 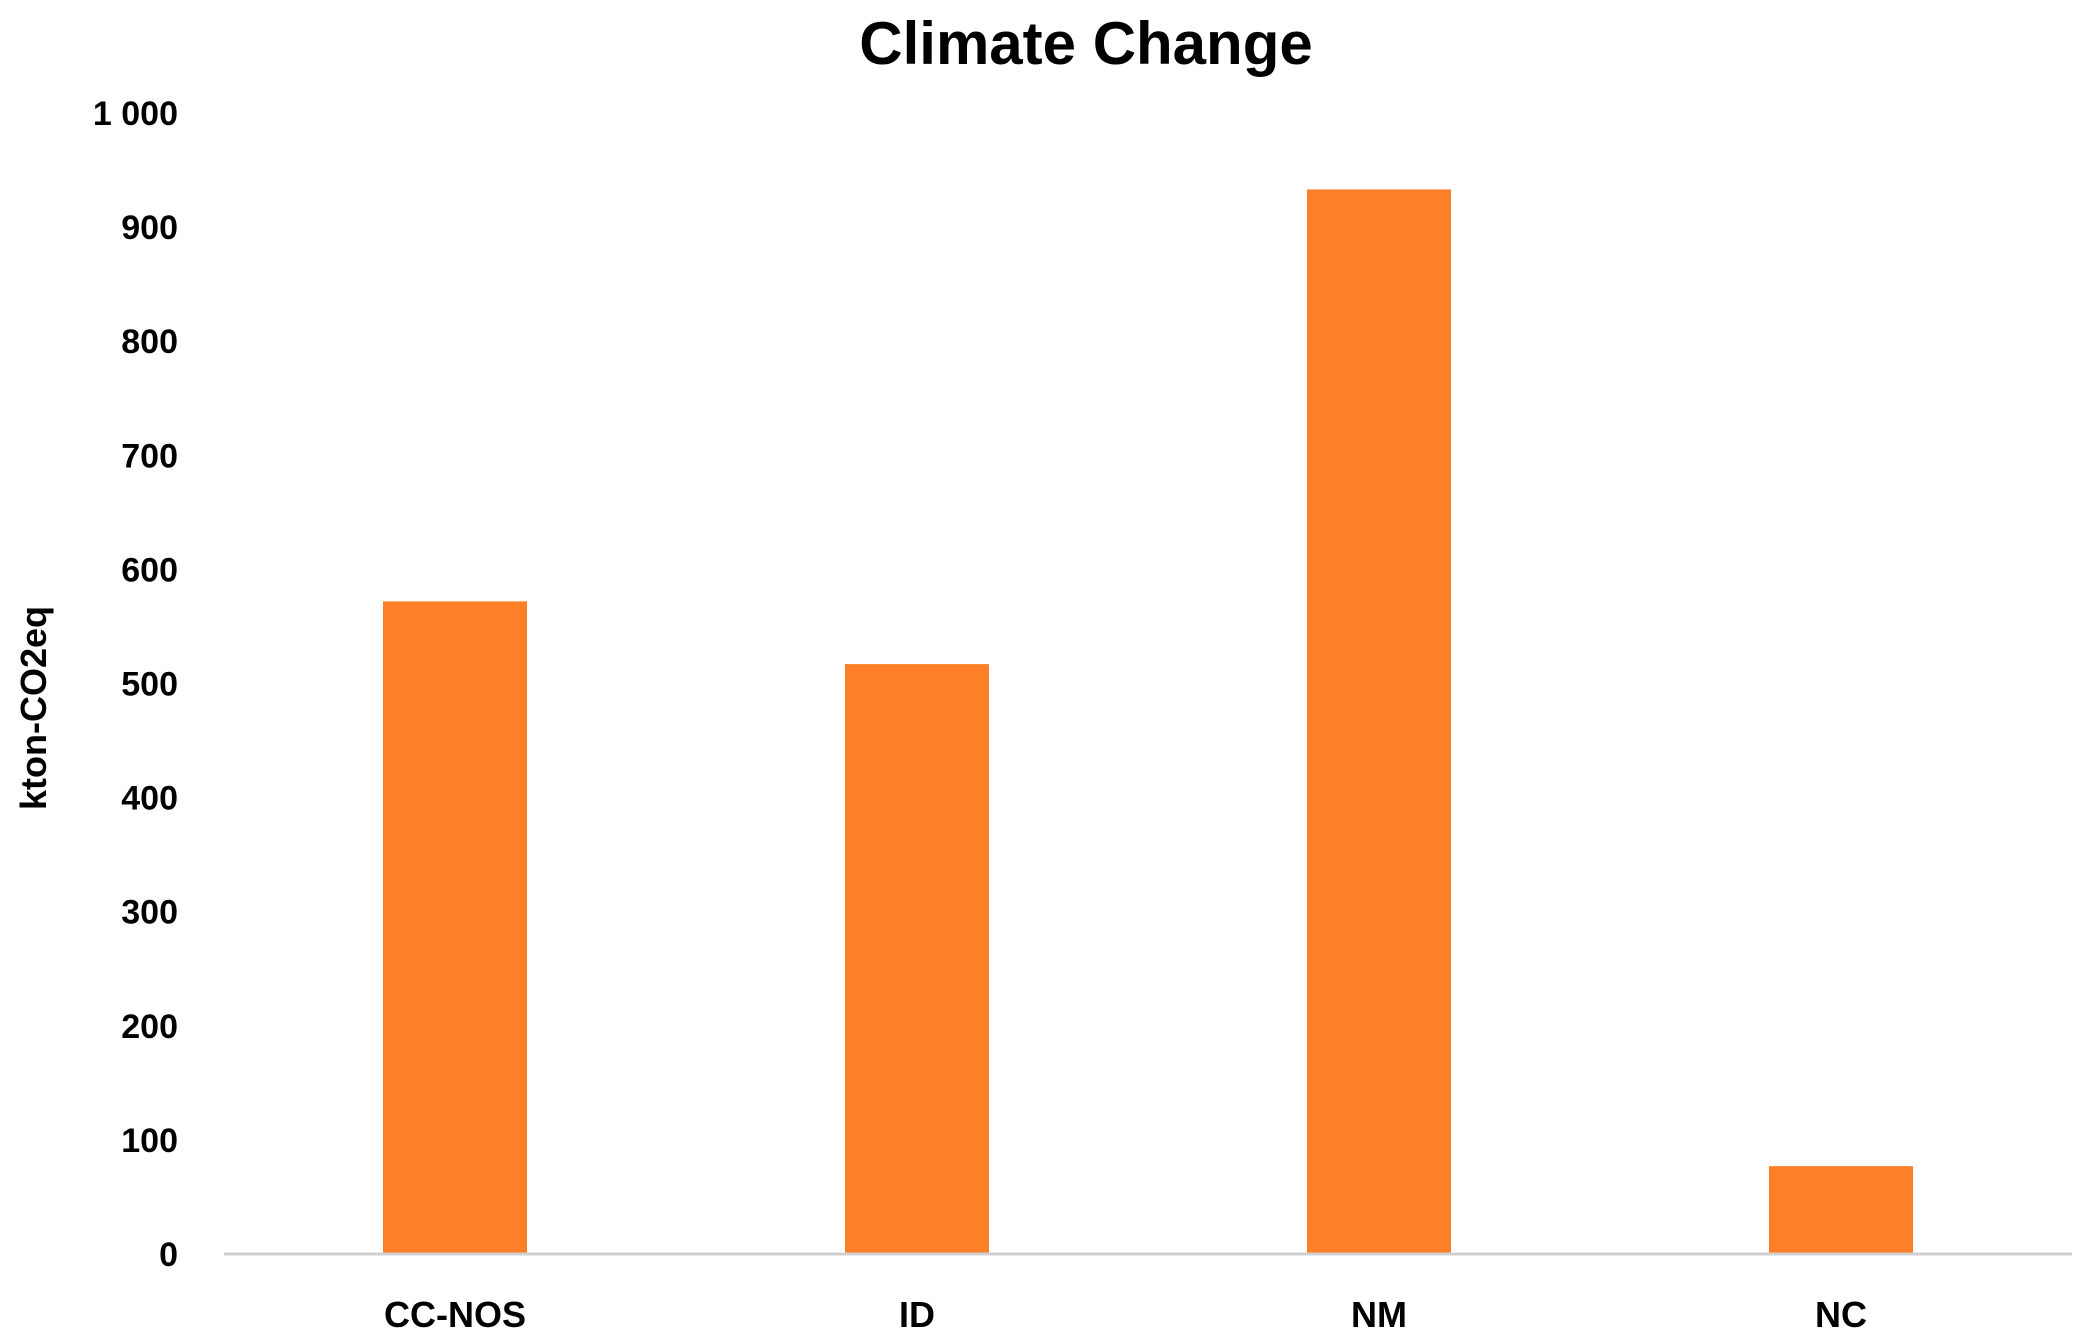 I want to click on y-tick-label: 800, so click(x=149, y=342).